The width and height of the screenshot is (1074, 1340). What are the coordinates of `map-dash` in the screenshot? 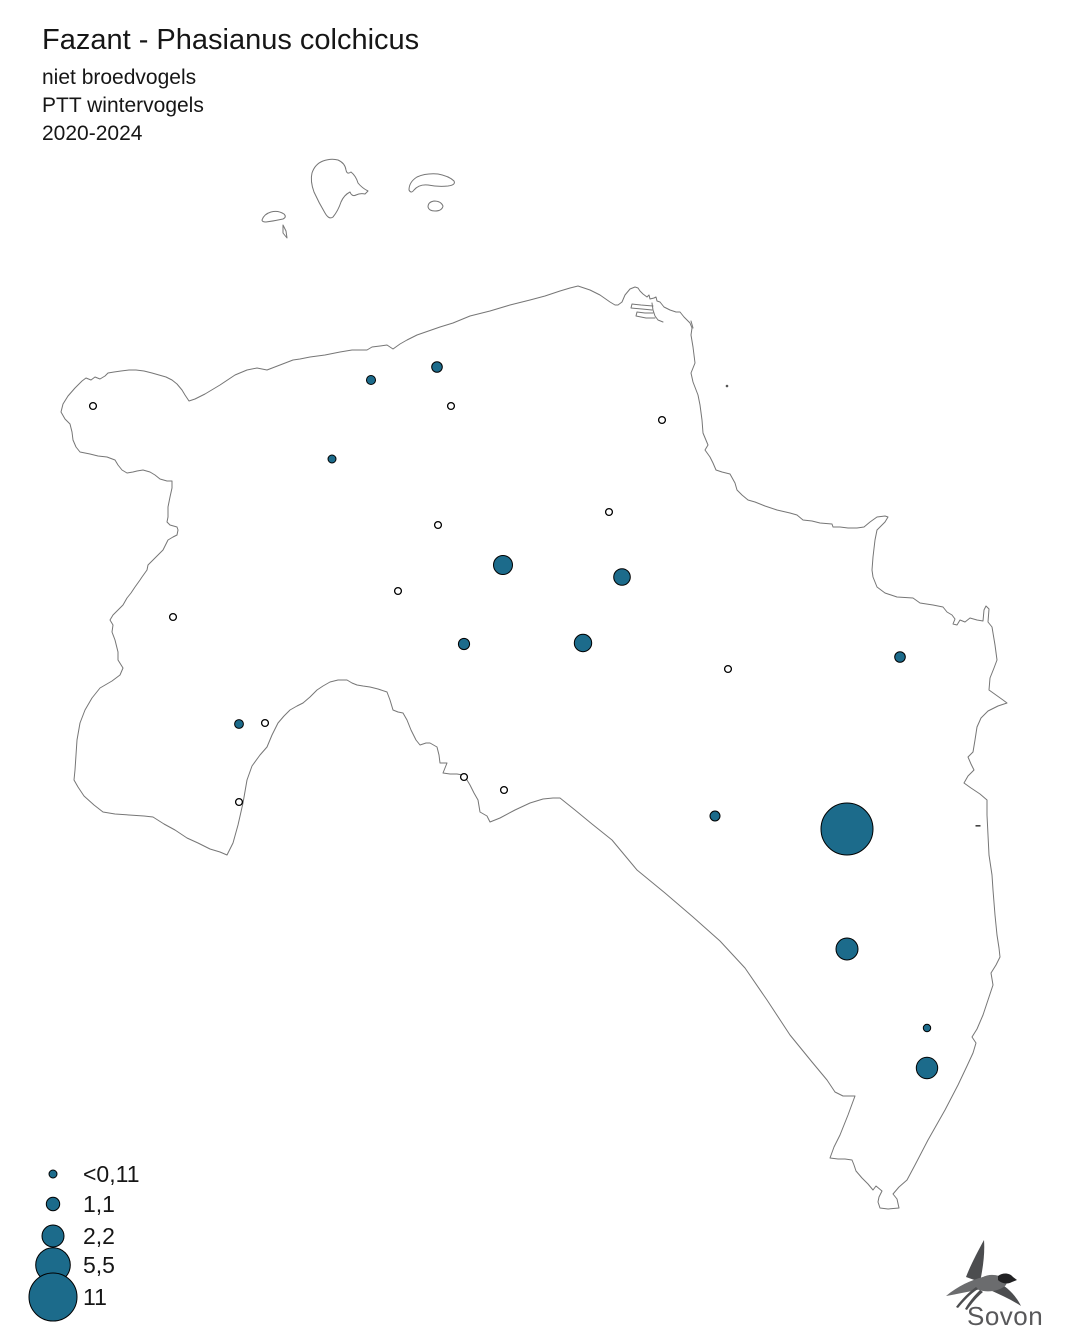 It's located at (978, 826).